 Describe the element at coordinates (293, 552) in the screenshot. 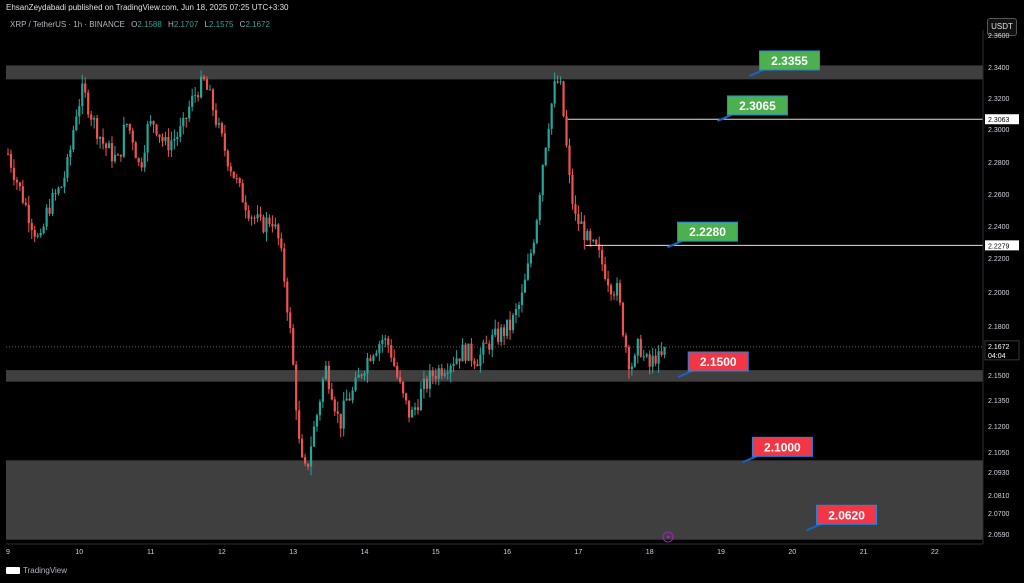

I see `time-tick-label: 13` at that location.